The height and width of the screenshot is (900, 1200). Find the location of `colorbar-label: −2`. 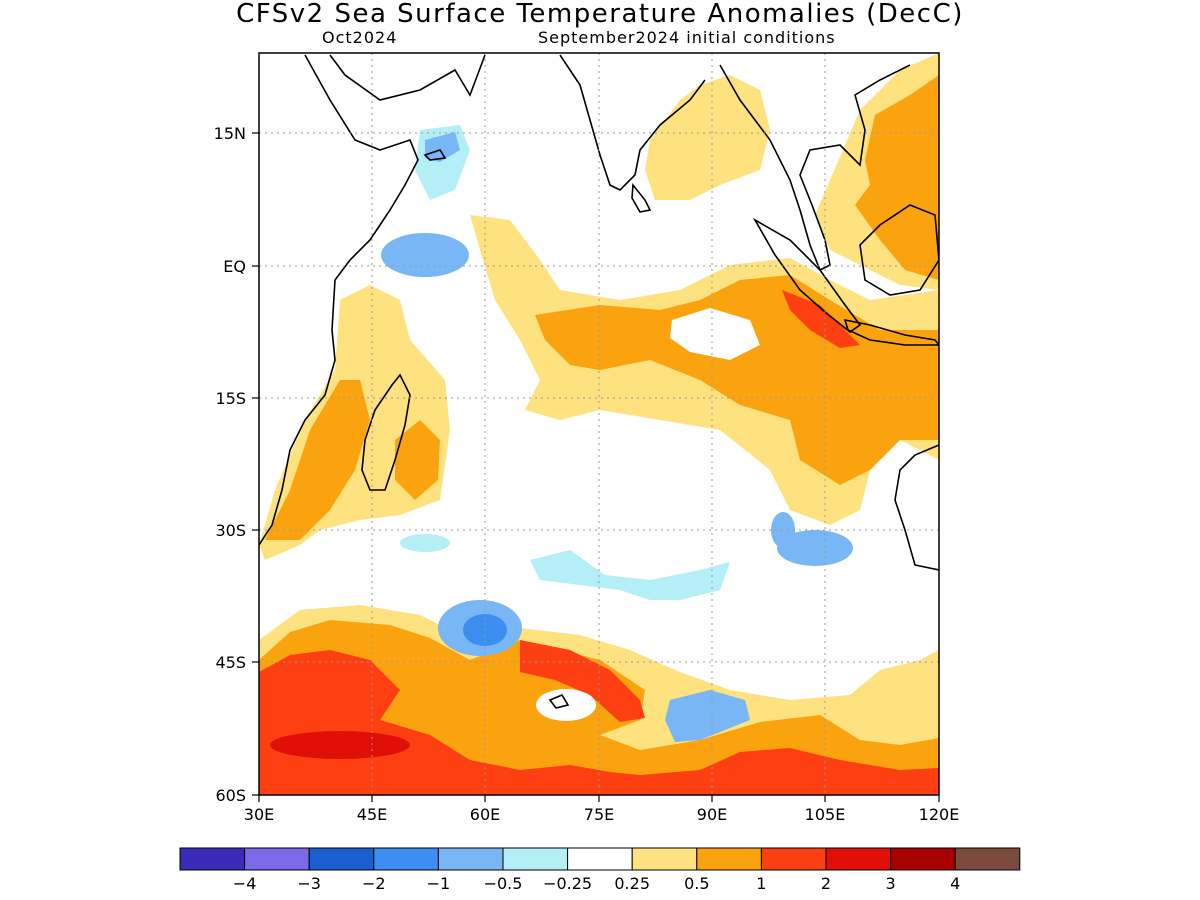

colorbar-label: −2 is located at coordinates (374, 883).